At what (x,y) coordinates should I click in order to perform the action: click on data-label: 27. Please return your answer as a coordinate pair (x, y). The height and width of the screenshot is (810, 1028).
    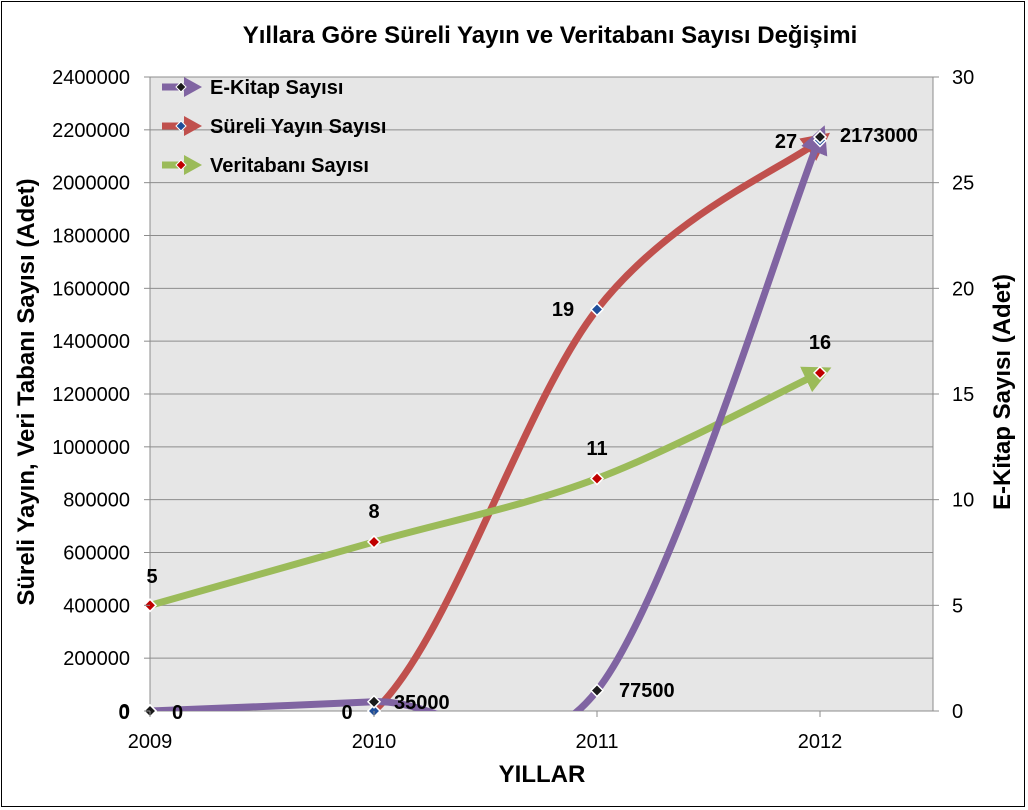
    Looking at the image, I should click on (786, 142).